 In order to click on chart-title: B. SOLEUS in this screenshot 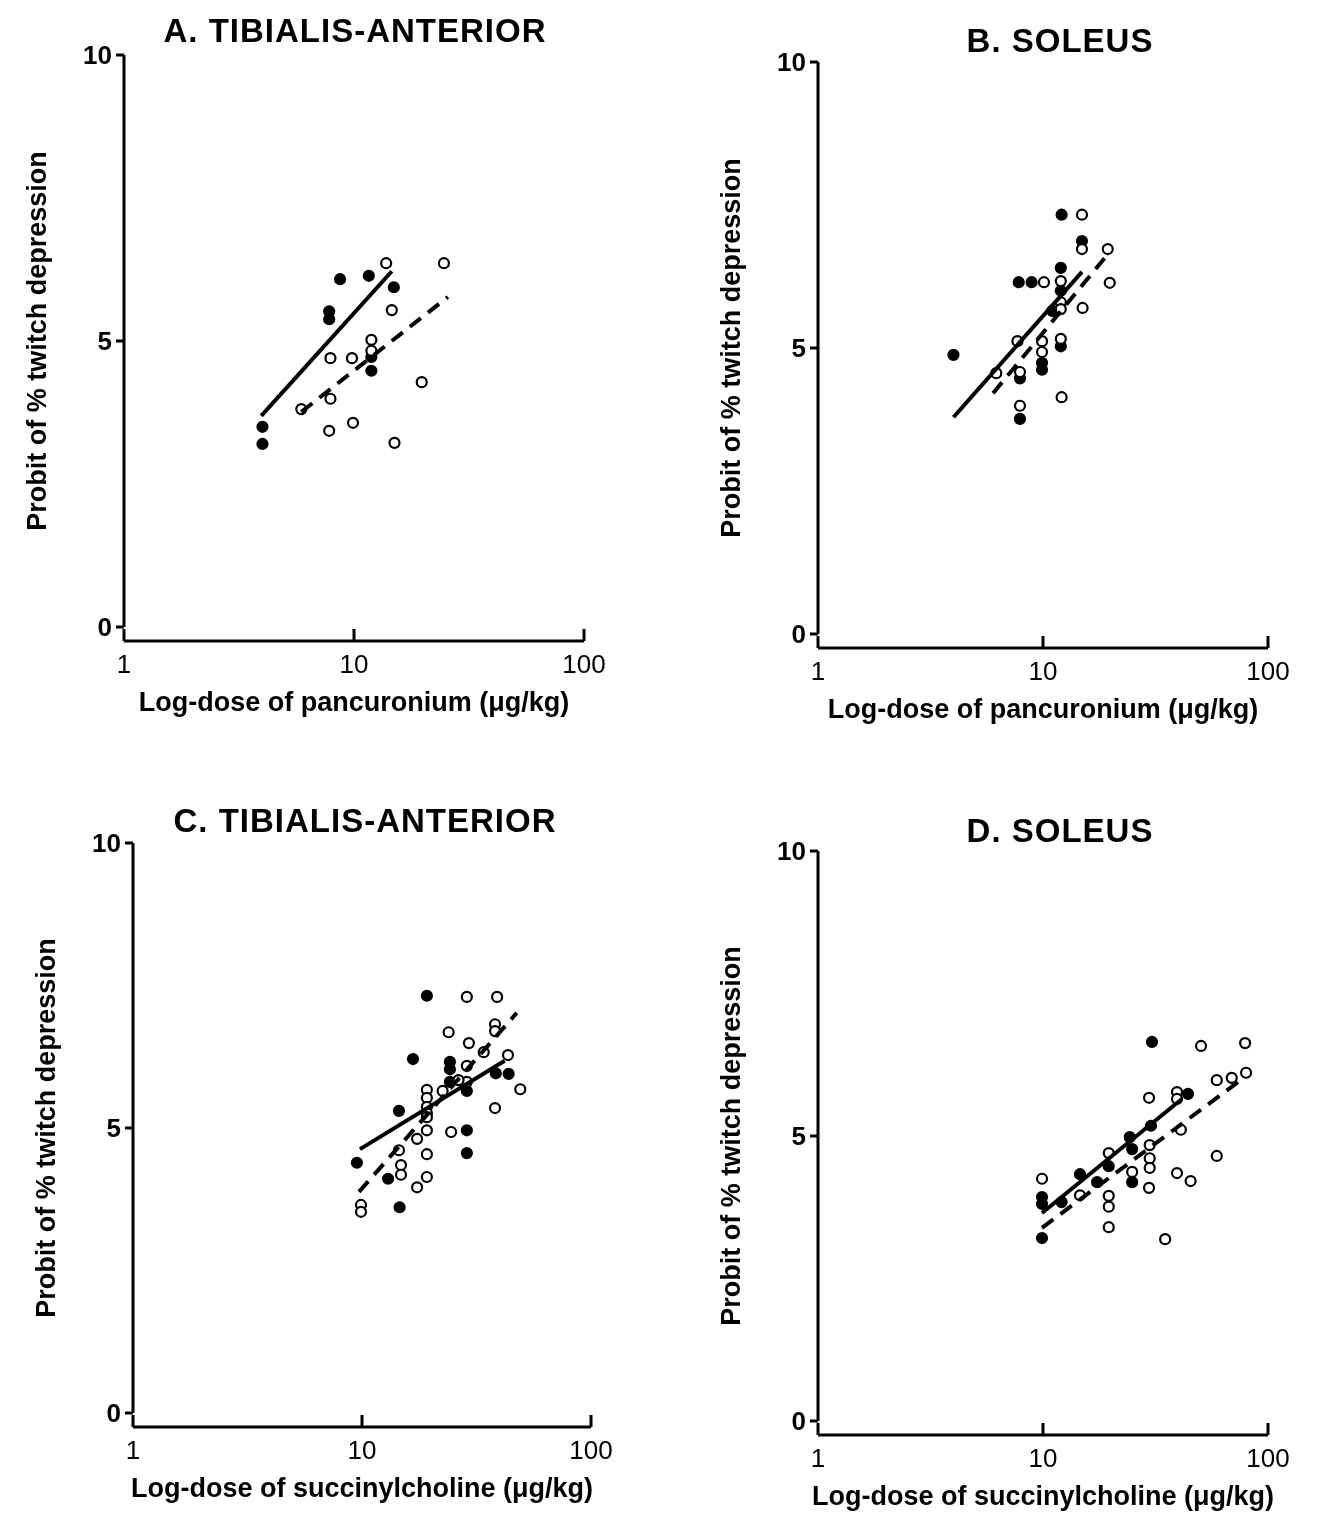, I will do `click(1060, 40)`.